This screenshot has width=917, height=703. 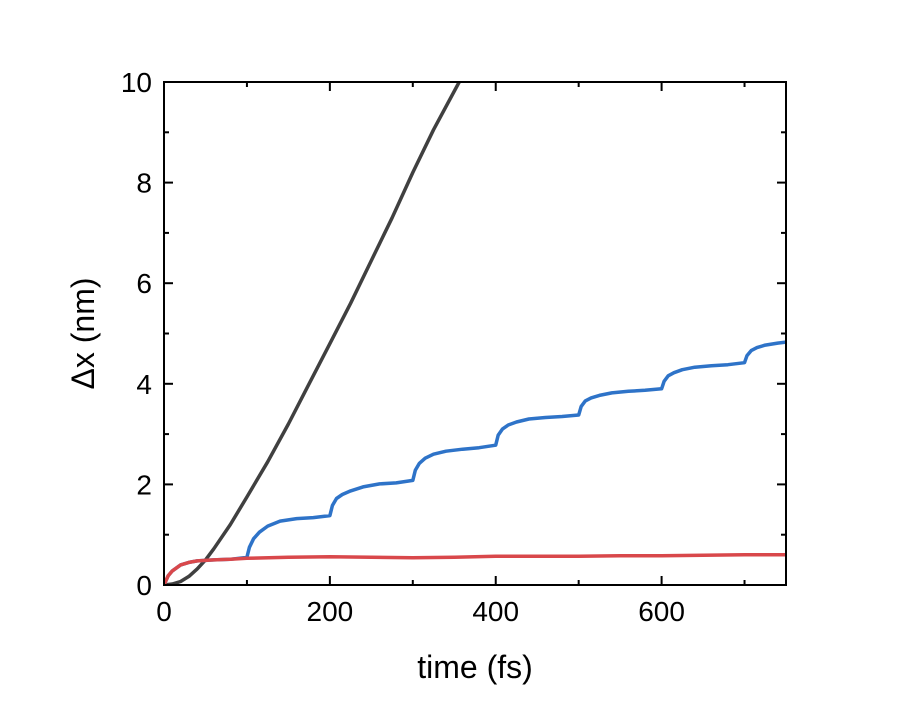 I want to click on y-axis-title: Δx (nm), so click(x=83, y=333).